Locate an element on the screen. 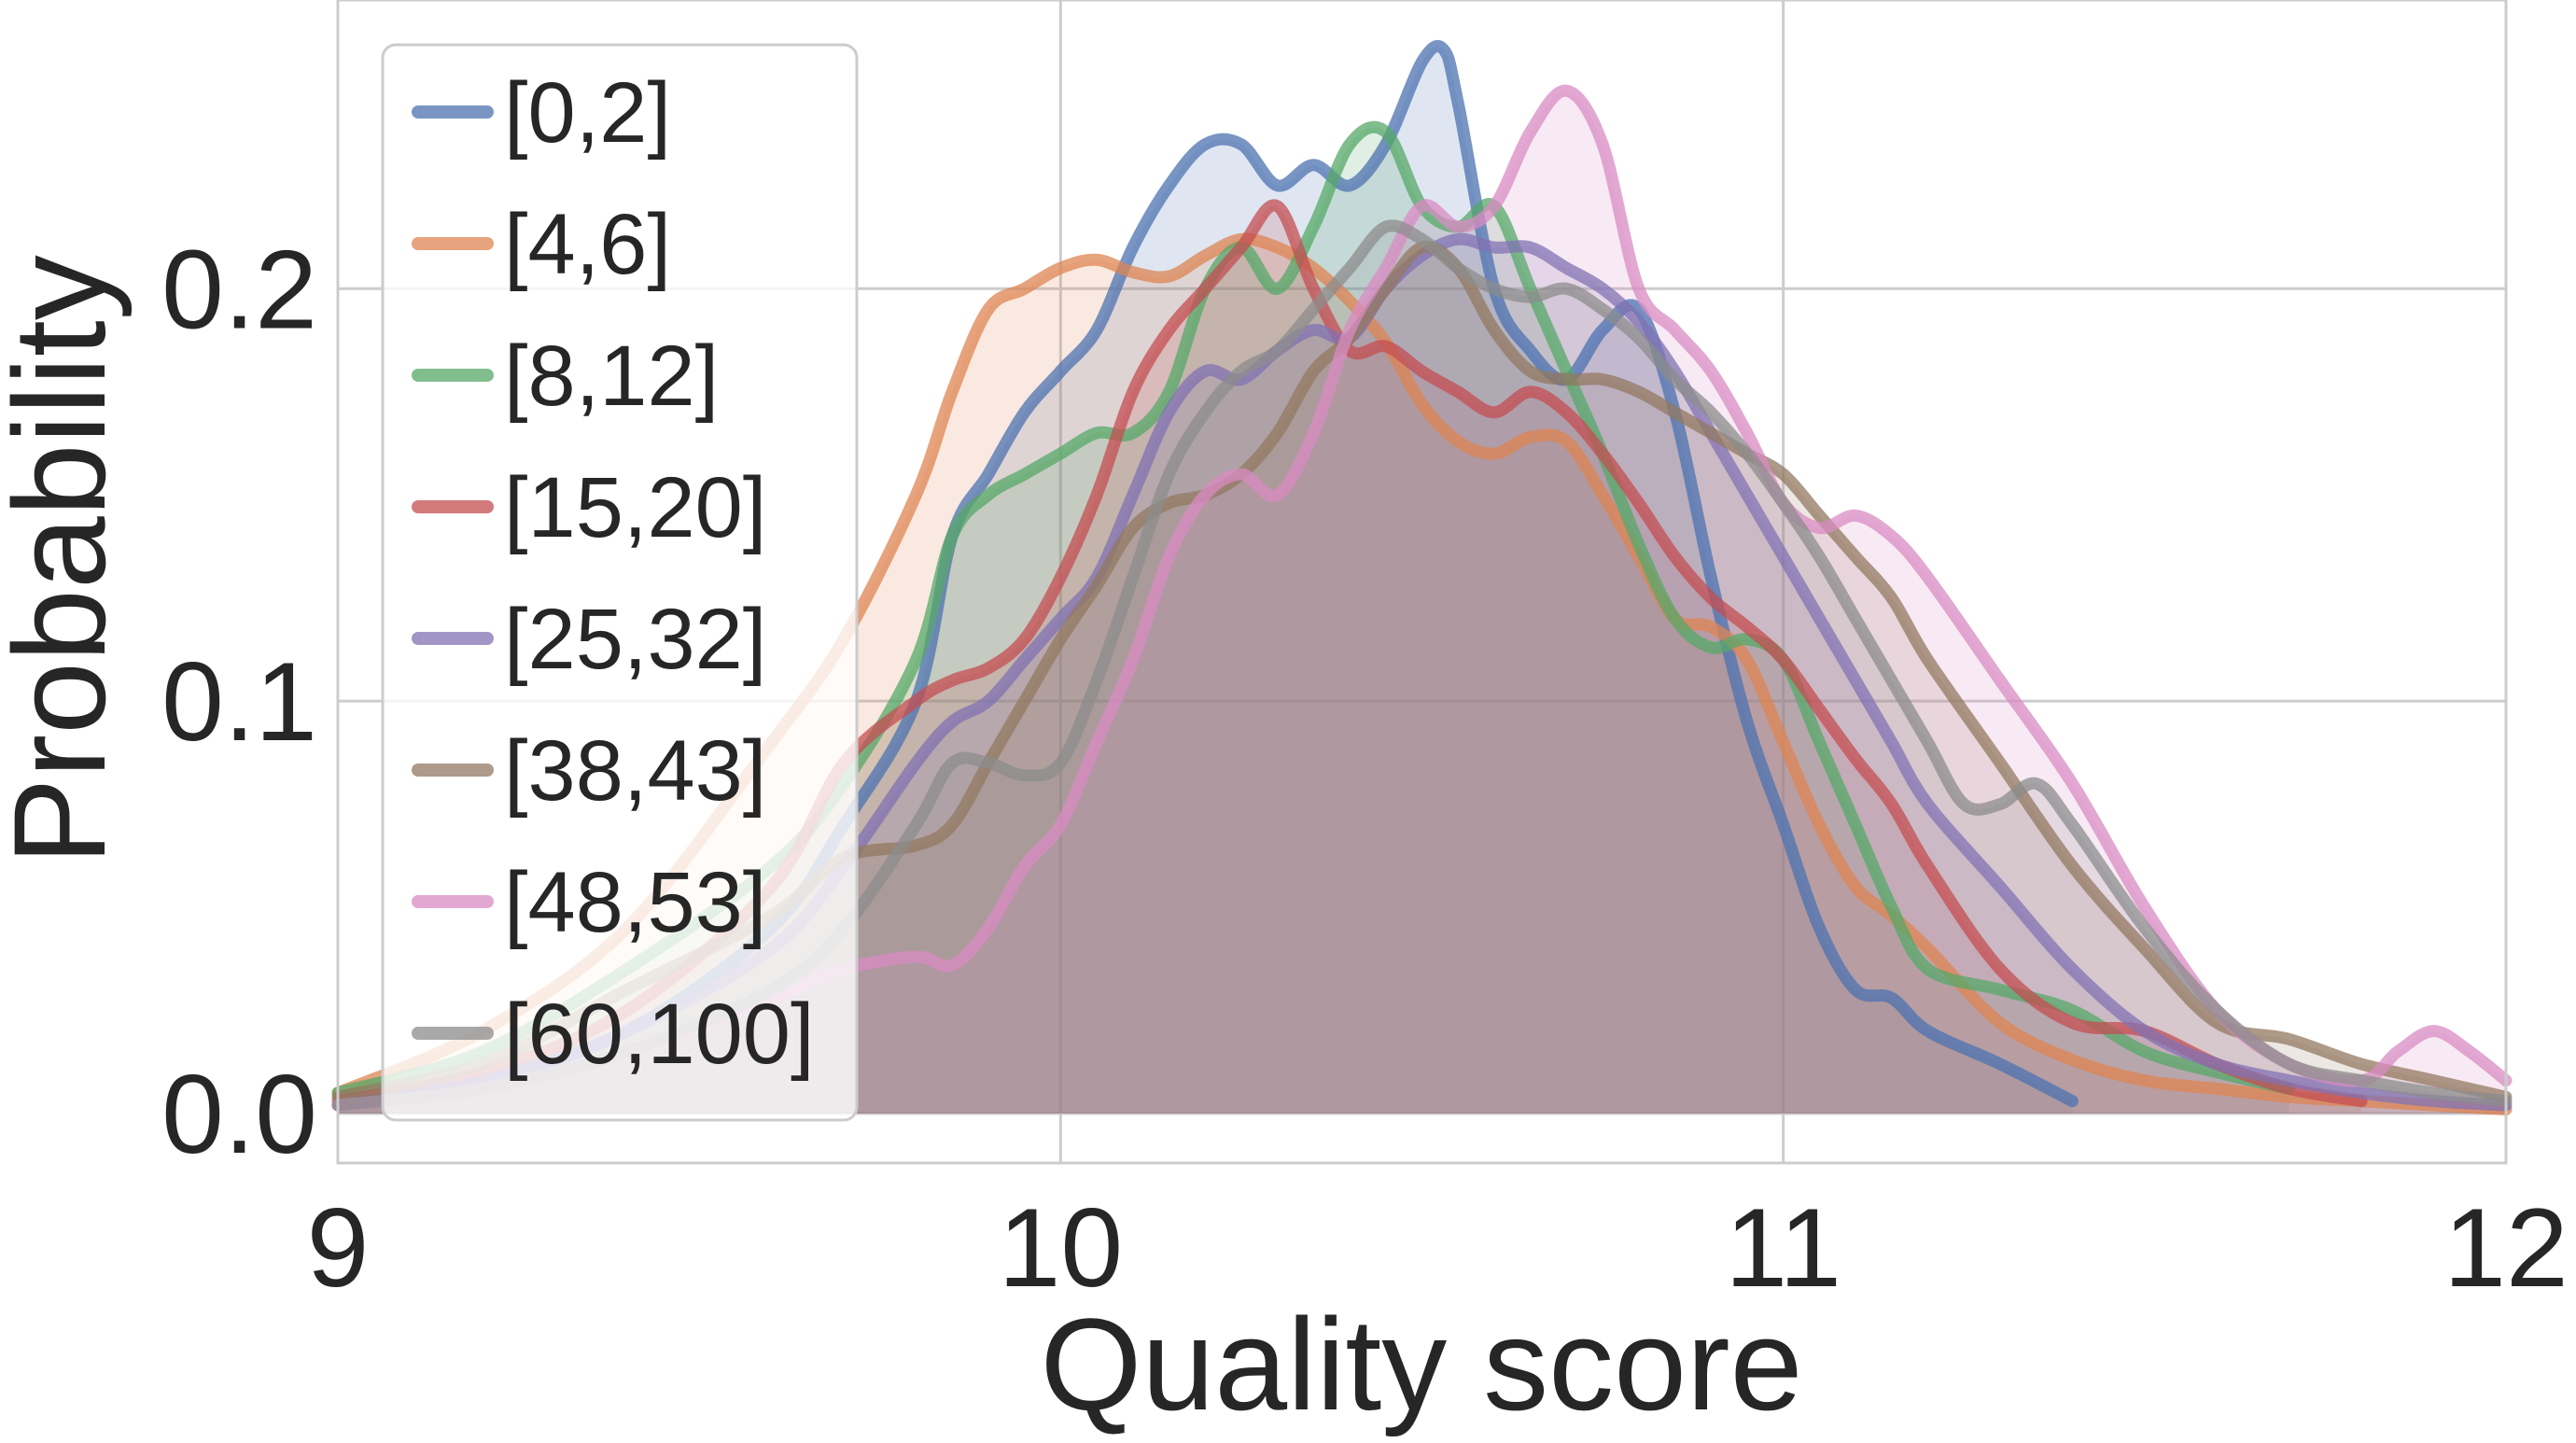 The image size is (2576, 1443). x-tick-label: 10 is located at coordinates (1061, 1247).